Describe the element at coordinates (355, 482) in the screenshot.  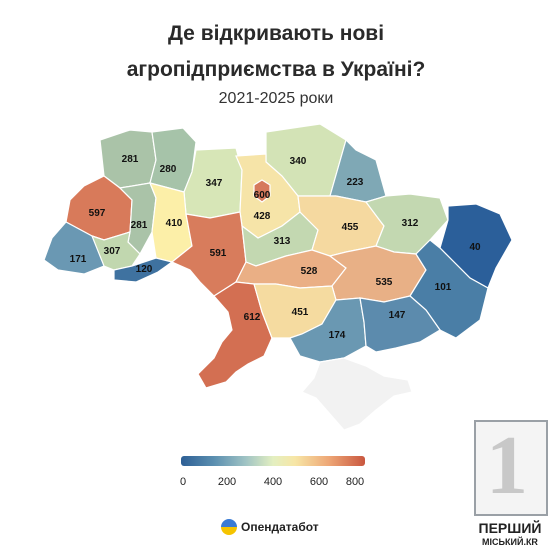
I see `legend-tick-800: 800` at that location.